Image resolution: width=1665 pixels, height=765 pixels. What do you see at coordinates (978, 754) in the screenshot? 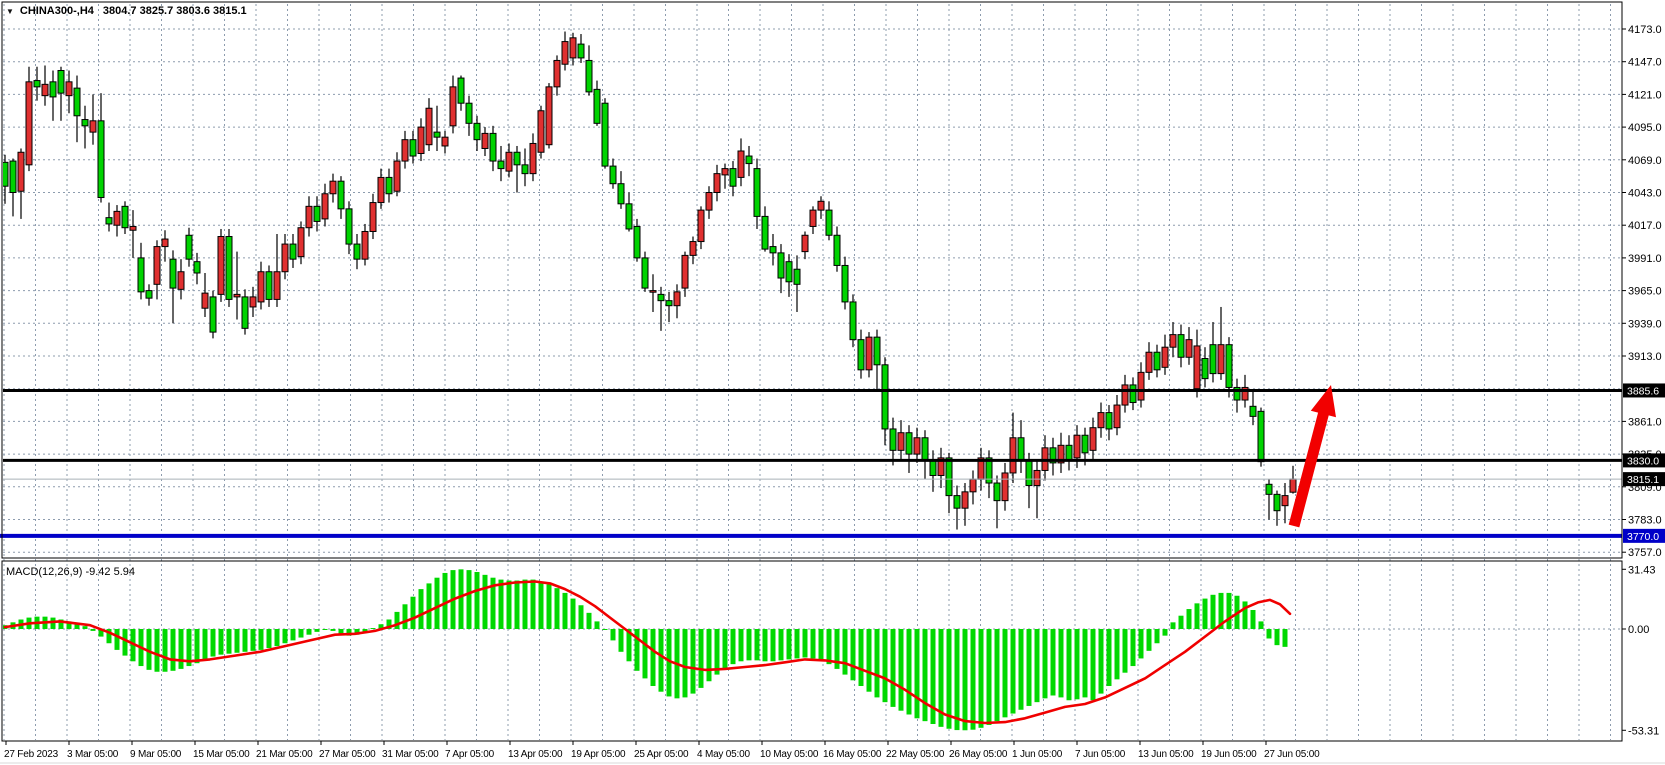
I see `time-axis-label: 26 May 05:00` at bounding box center [978, 754].